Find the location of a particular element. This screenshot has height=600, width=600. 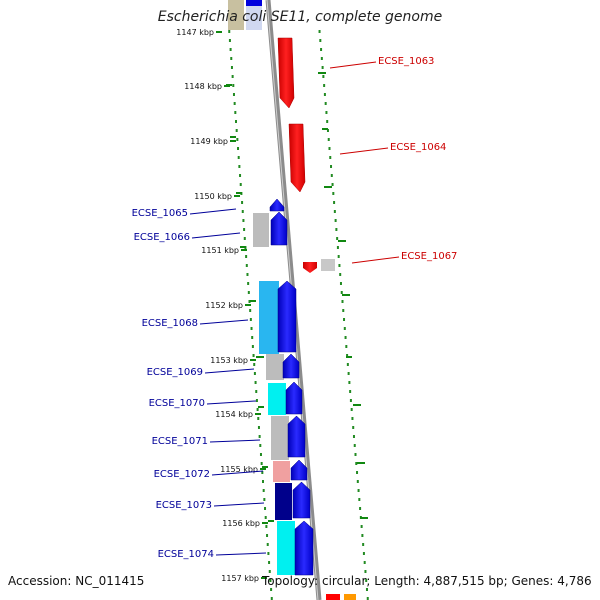

top-gene-shadow is located at coordinates (254, 18).